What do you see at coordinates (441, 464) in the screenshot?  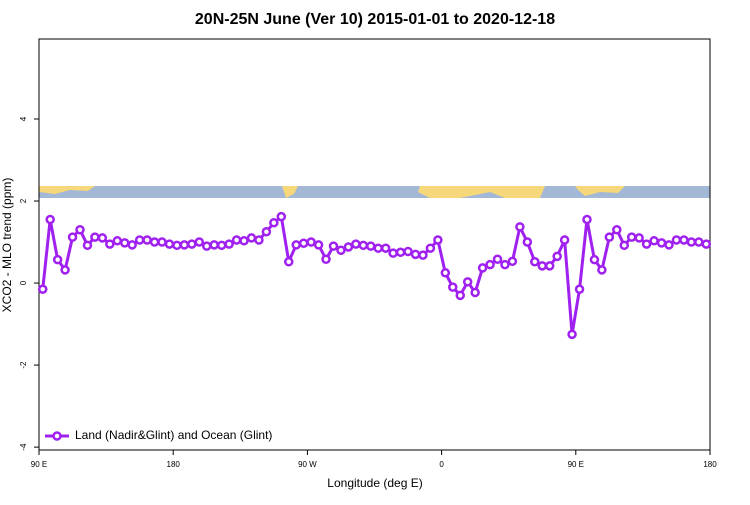 I see `x-tick-label: 0` at bounding box center [441, 464].